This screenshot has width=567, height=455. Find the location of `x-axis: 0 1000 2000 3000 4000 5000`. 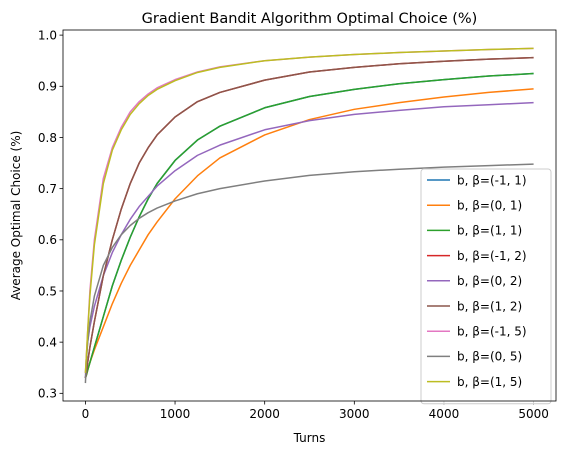

x-axis: 0 1000 2000 3000 4000 5000 is located at coordinates (315, 411).